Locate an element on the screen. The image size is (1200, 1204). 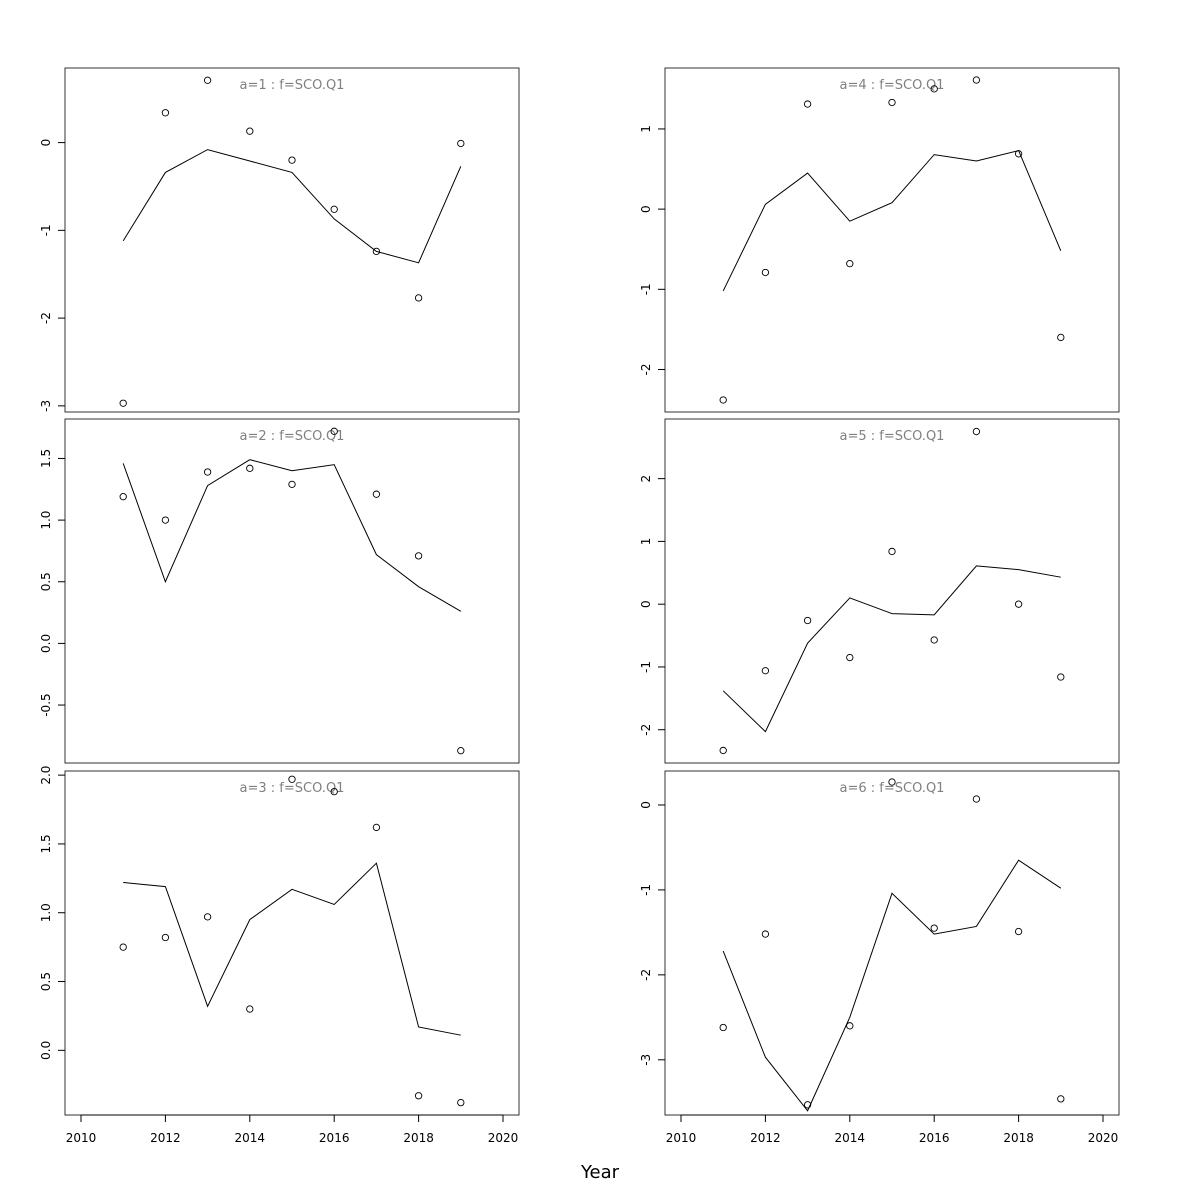
panel-5-title: a=5 : f=SCO.Q1 is located at coordinates (892, 436).